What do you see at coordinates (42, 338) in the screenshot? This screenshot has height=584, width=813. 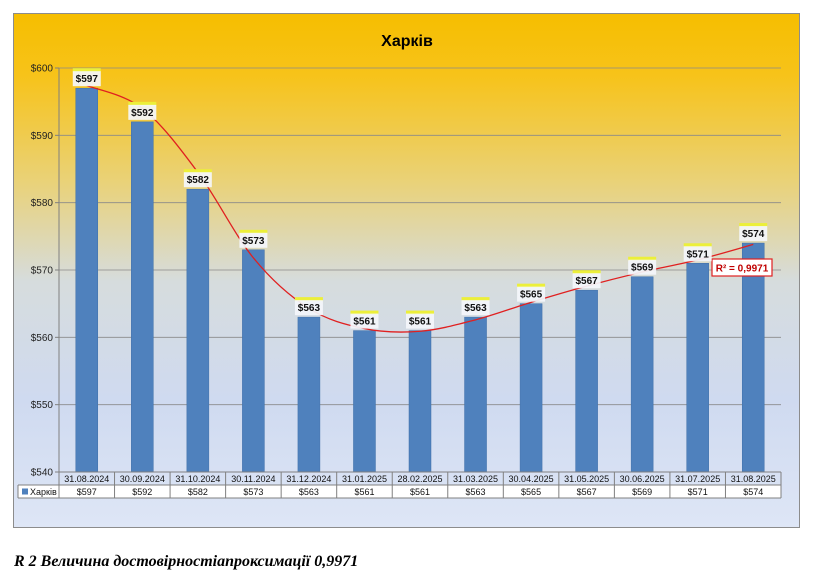 I see `y-tick-label: $560` at bounding box center [42, 338].